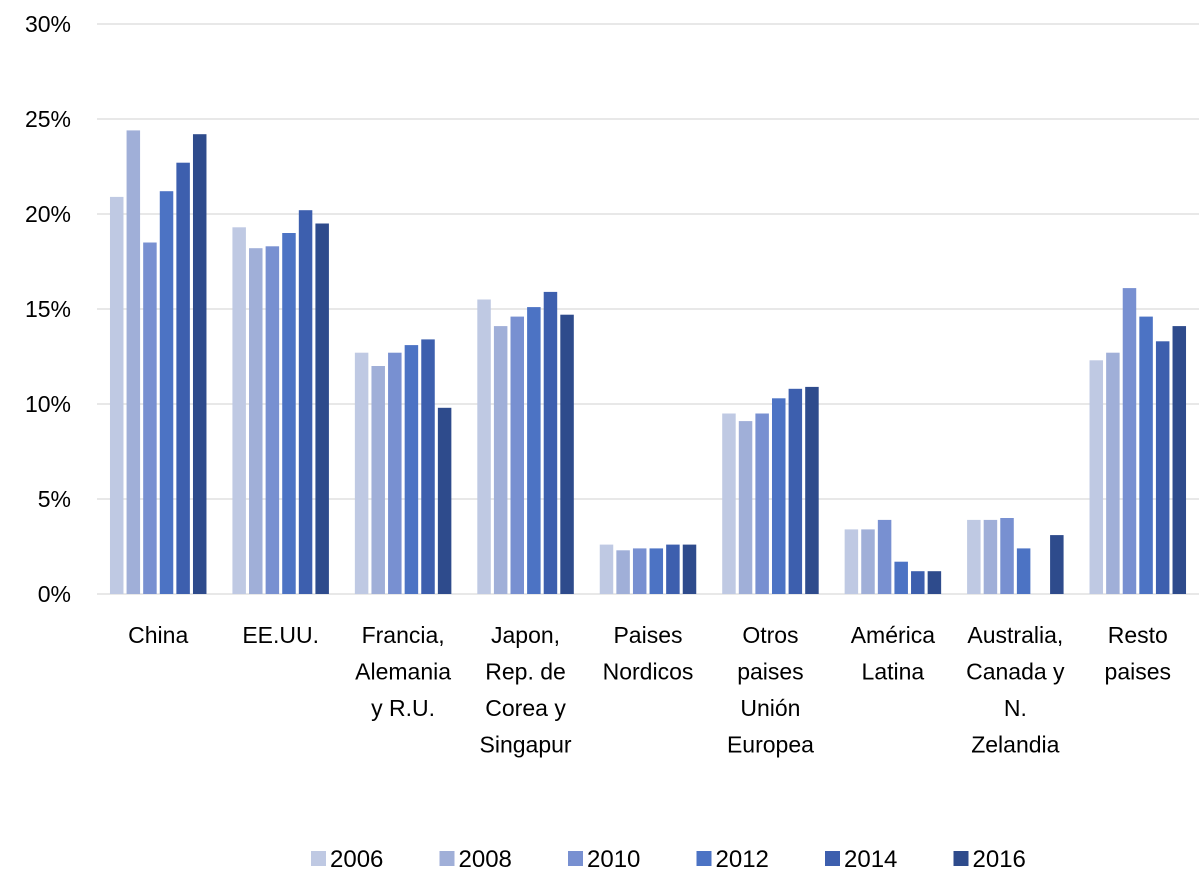 The height and width of the screenshot is (887, 1199). Describe the element at coordinates (280, 635) in the screenshot. I see `category-label: EE.UU.` at that location.